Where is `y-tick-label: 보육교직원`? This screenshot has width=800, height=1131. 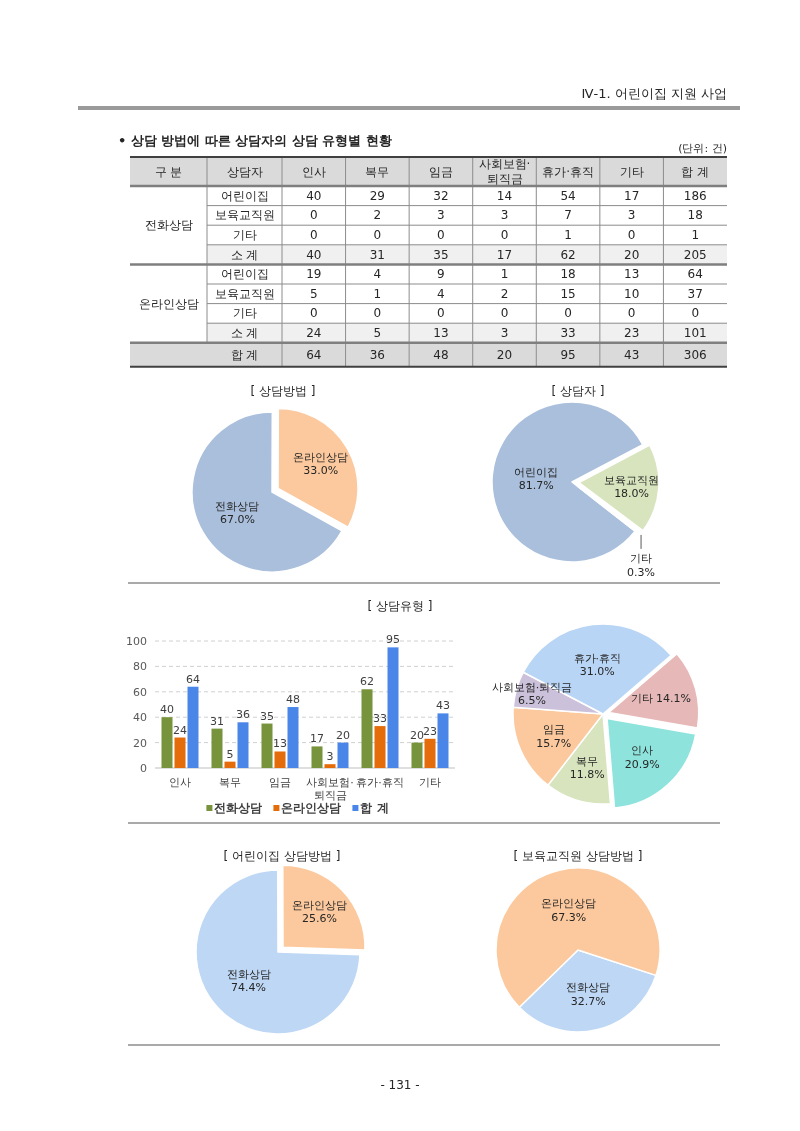 y-tick-label: 보육교직원 is located at coordinates (244, 215).